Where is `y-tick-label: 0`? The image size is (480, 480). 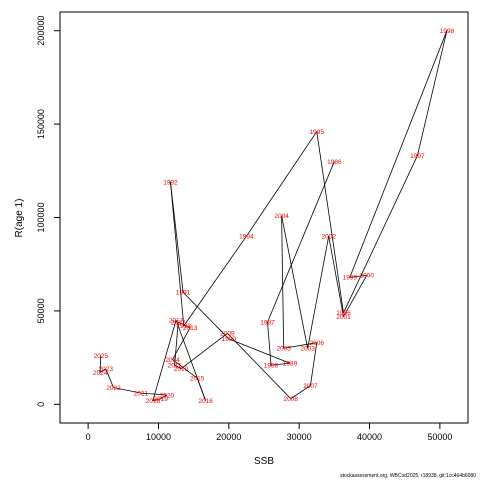 y-tick-label: 0 is located at coordinates (41, 404).